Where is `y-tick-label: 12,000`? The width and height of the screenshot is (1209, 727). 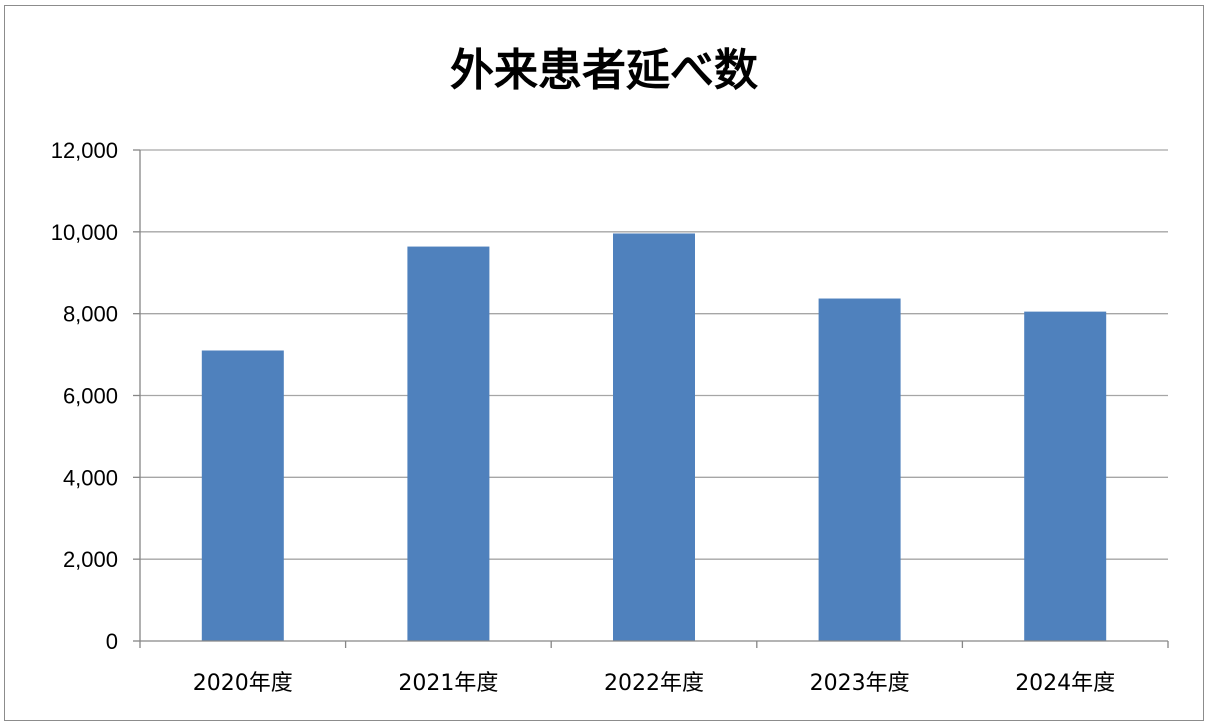
y-tick-label: 12,000 is located at coordinates (84, 150).